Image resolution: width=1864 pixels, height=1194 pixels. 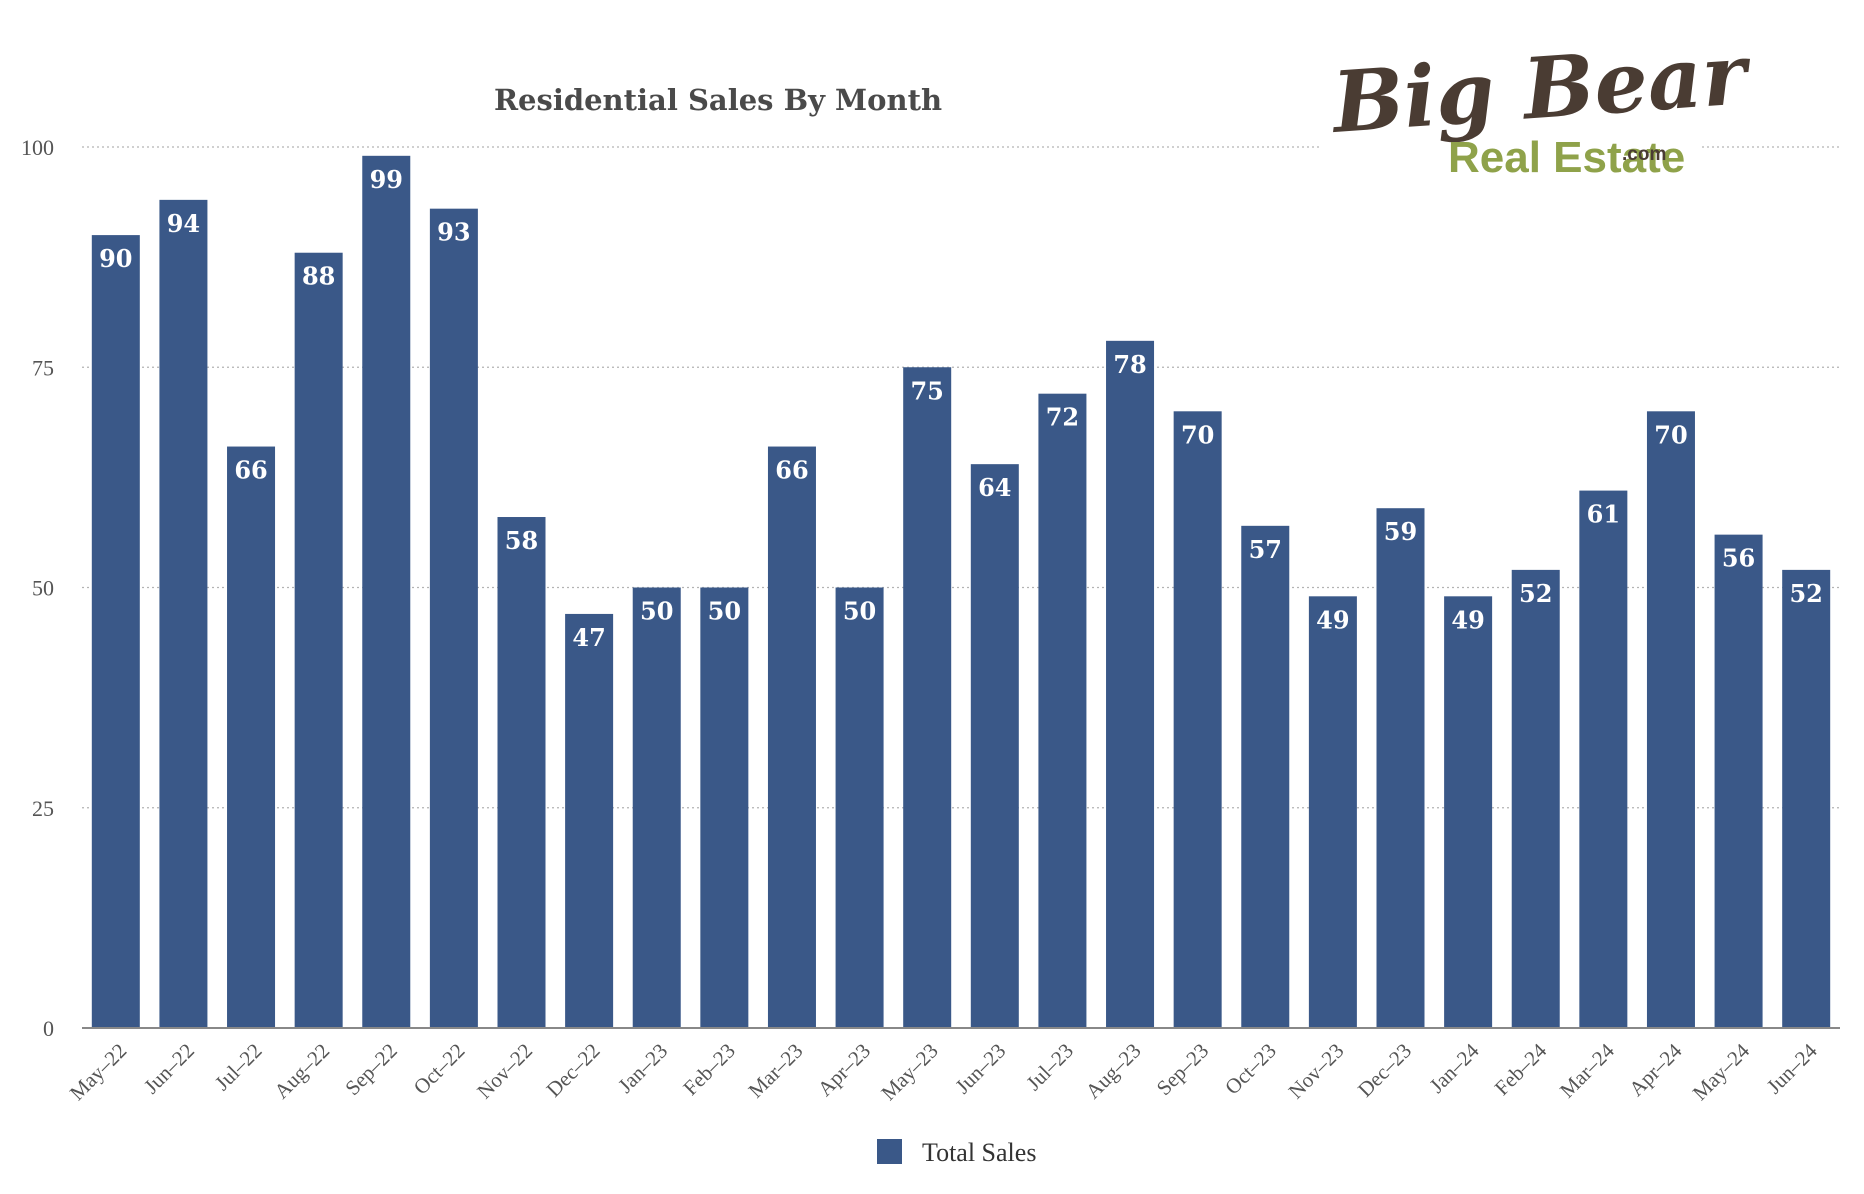 I want to click on x-tick-label: Aug–23, so click(x=1113, y=1071).